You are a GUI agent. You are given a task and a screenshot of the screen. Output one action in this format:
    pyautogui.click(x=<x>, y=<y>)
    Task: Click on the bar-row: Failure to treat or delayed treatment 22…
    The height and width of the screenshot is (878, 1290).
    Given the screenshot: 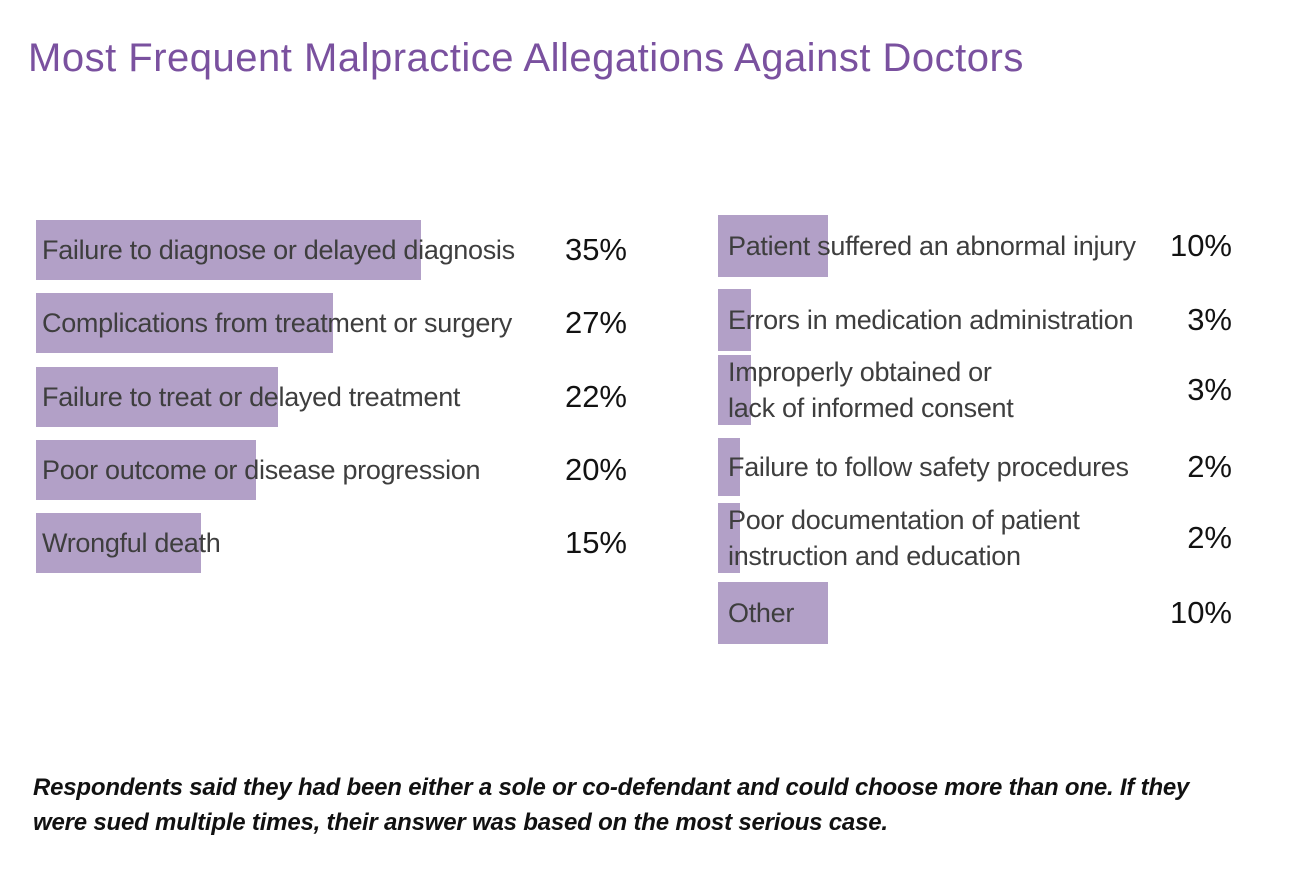 What is the action you would take?
    pyautogui.click(x=336, y=397)
    